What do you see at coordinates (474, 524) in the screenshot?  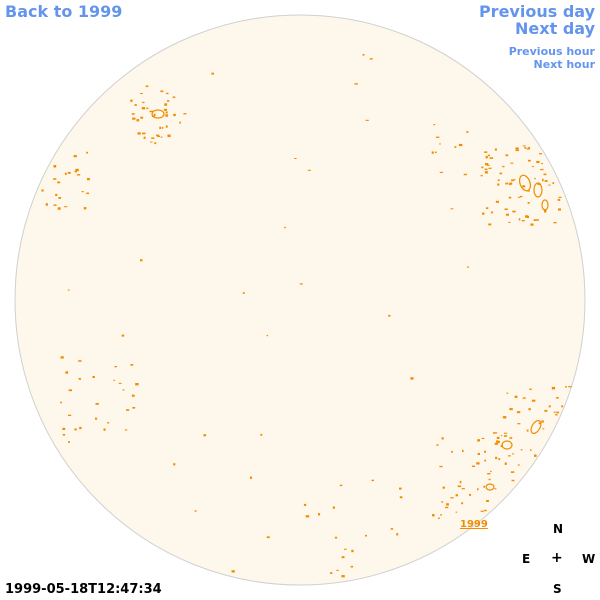 I see `sun-label: 1999` at bounding box center [474, 524].